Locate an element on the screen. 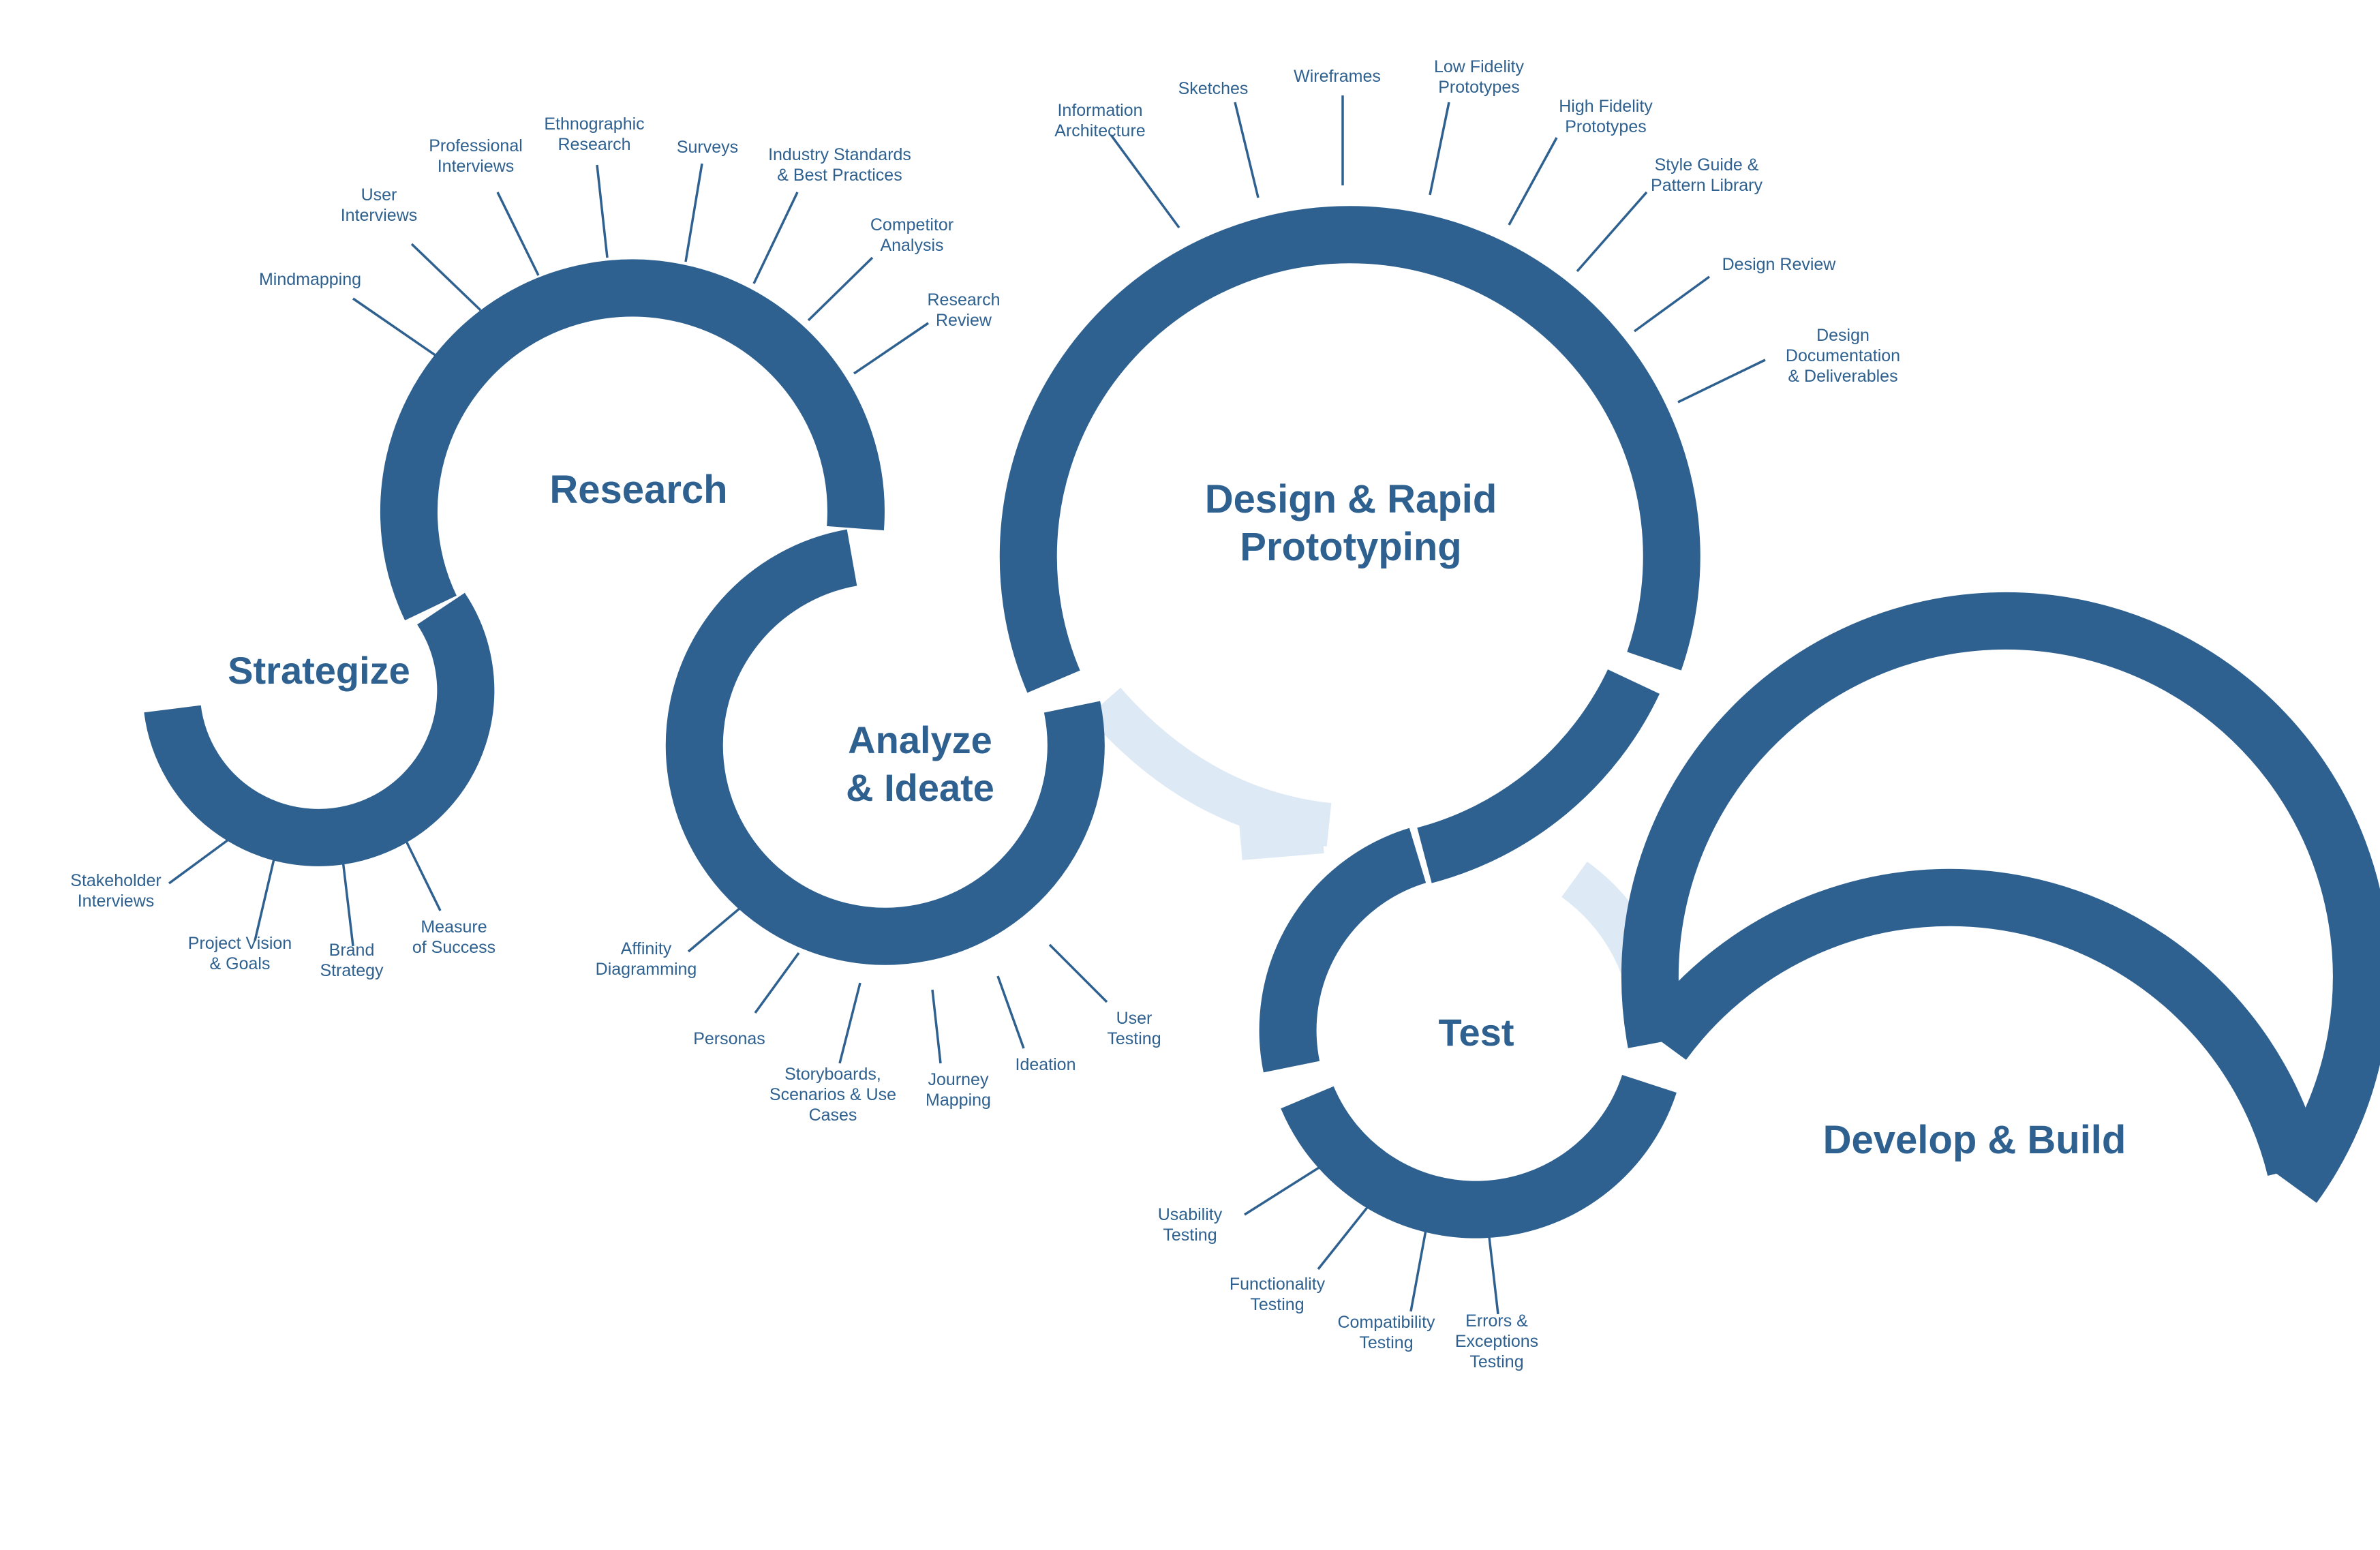 This screenshot has width=2380, height=1550. sub-step-label-design-1: Information Architecture is located at coordinates (1099, 120).